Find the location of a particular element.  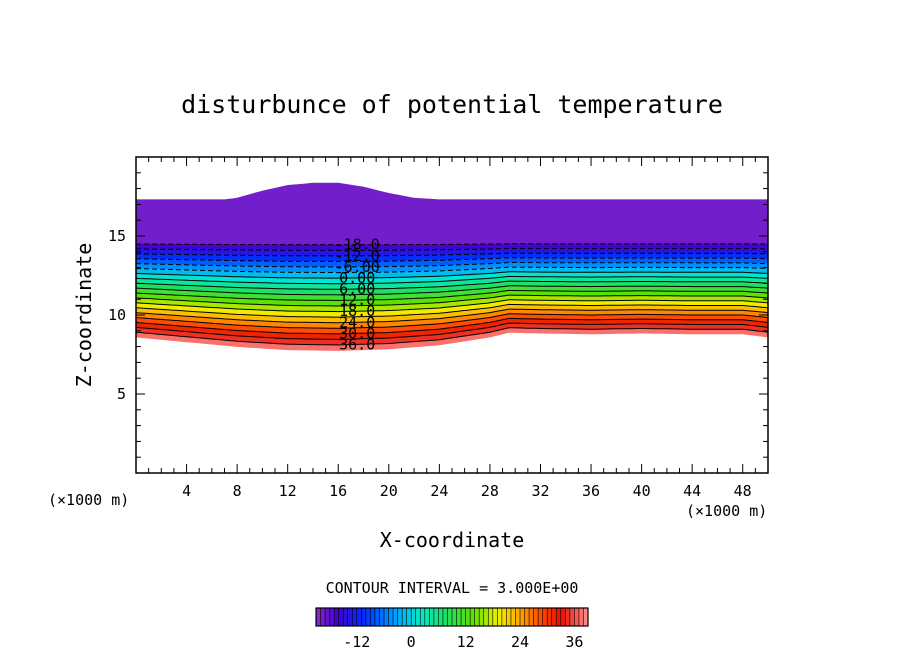

colorbar-tick-label: 0 is located at coordinates (411, 642).